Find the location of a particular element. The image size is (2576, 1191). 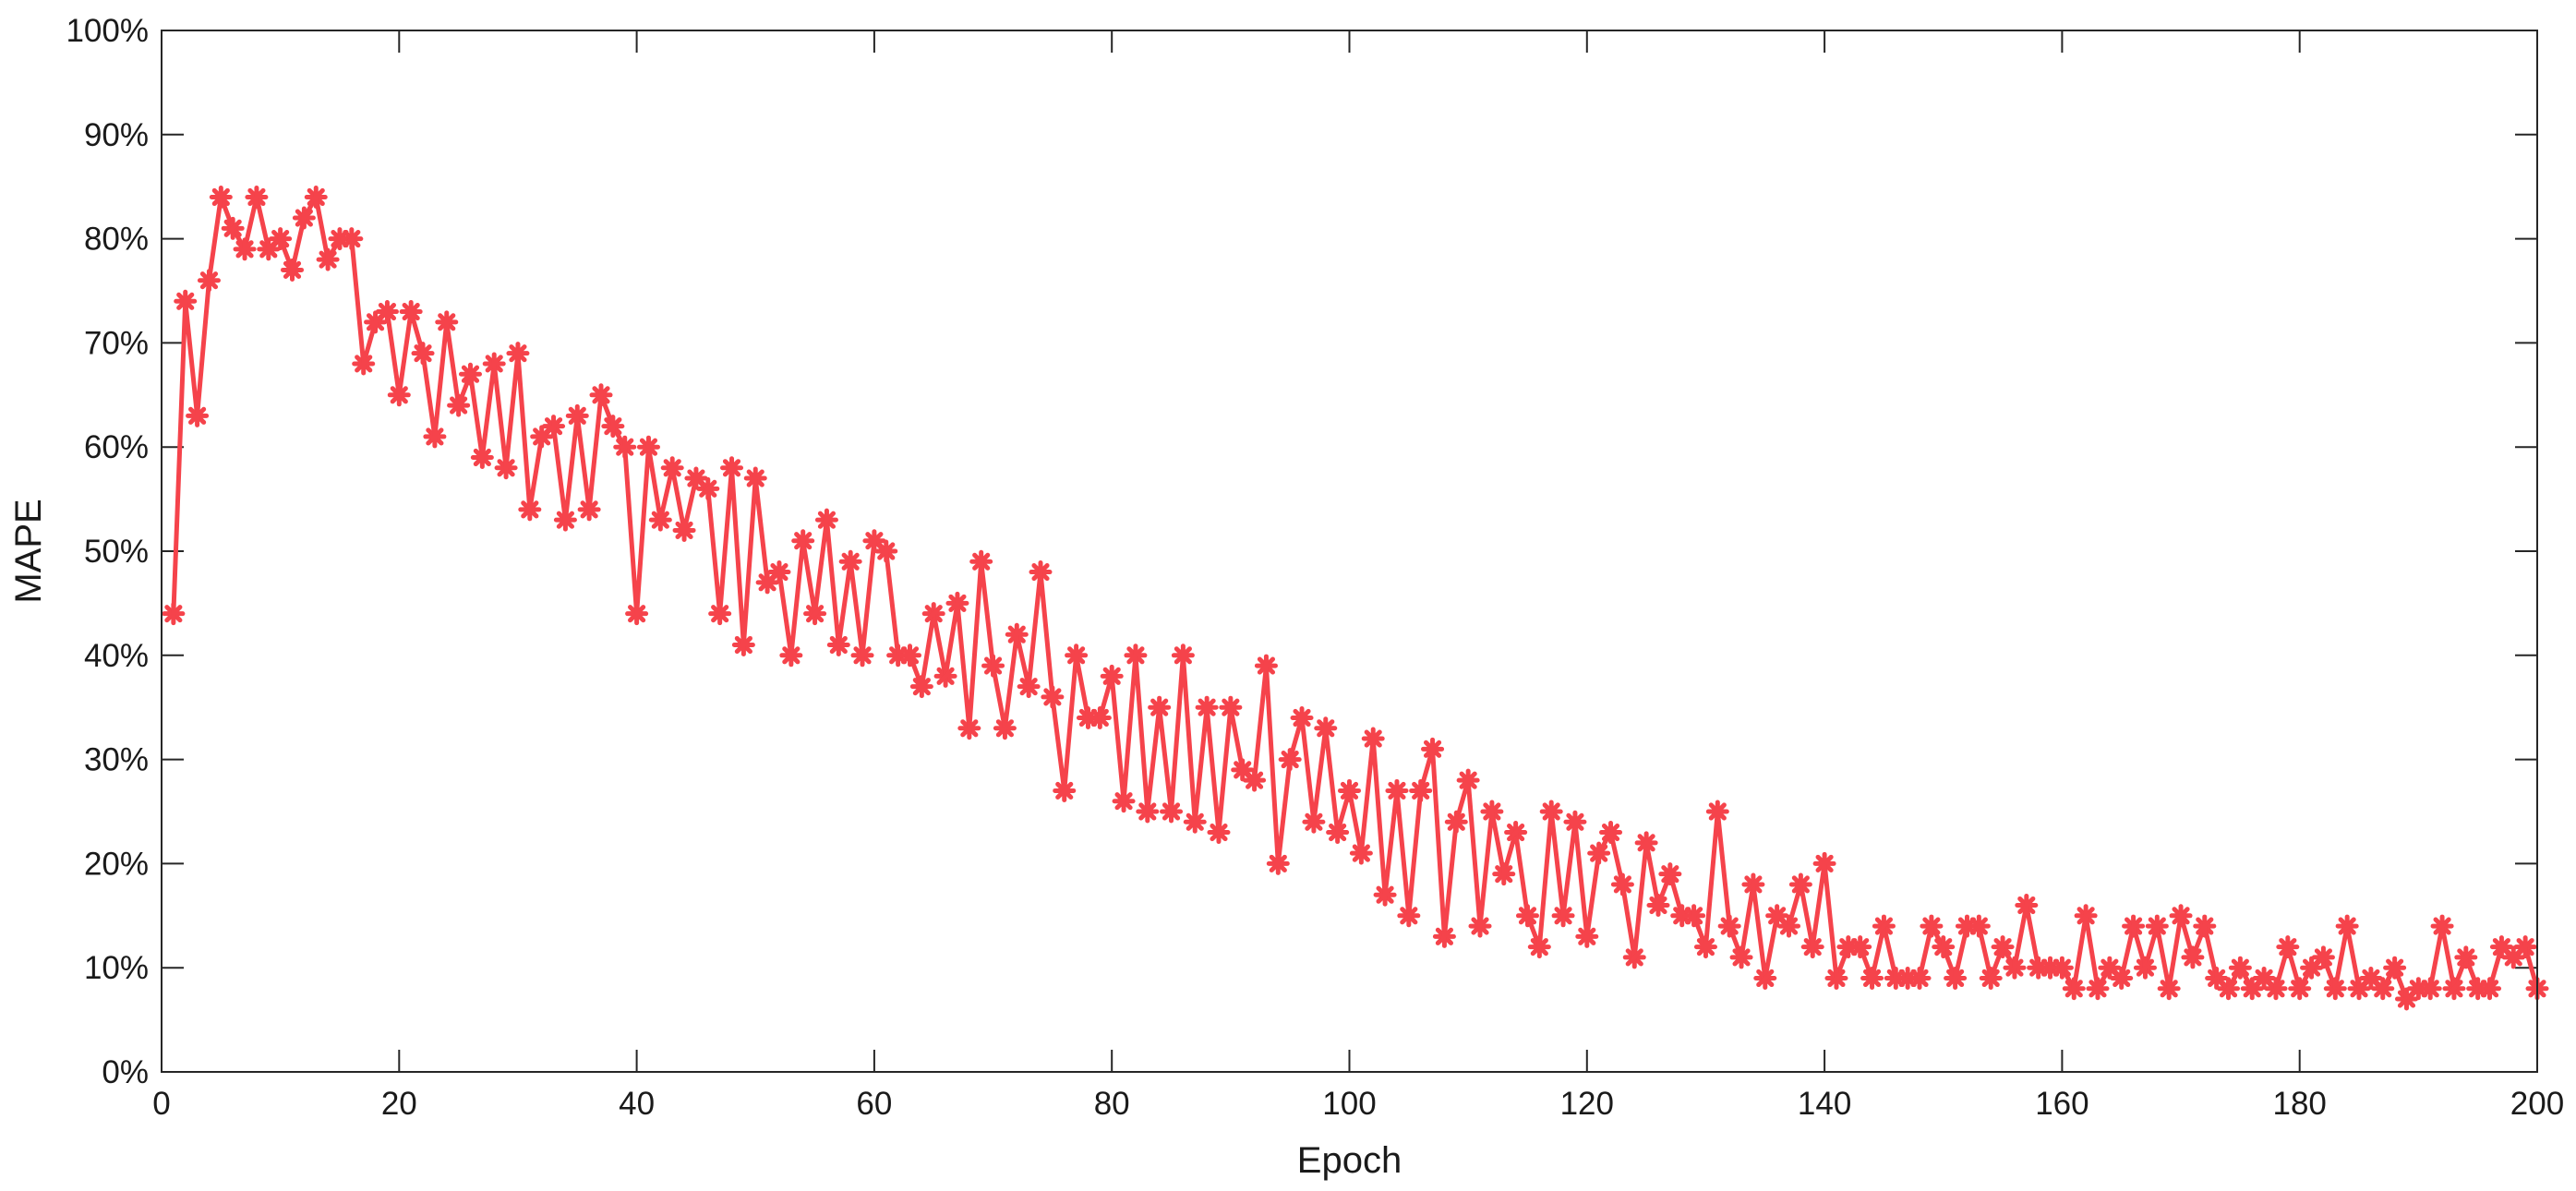

y-tick-label: 100% is located at coordinates (107, 31).